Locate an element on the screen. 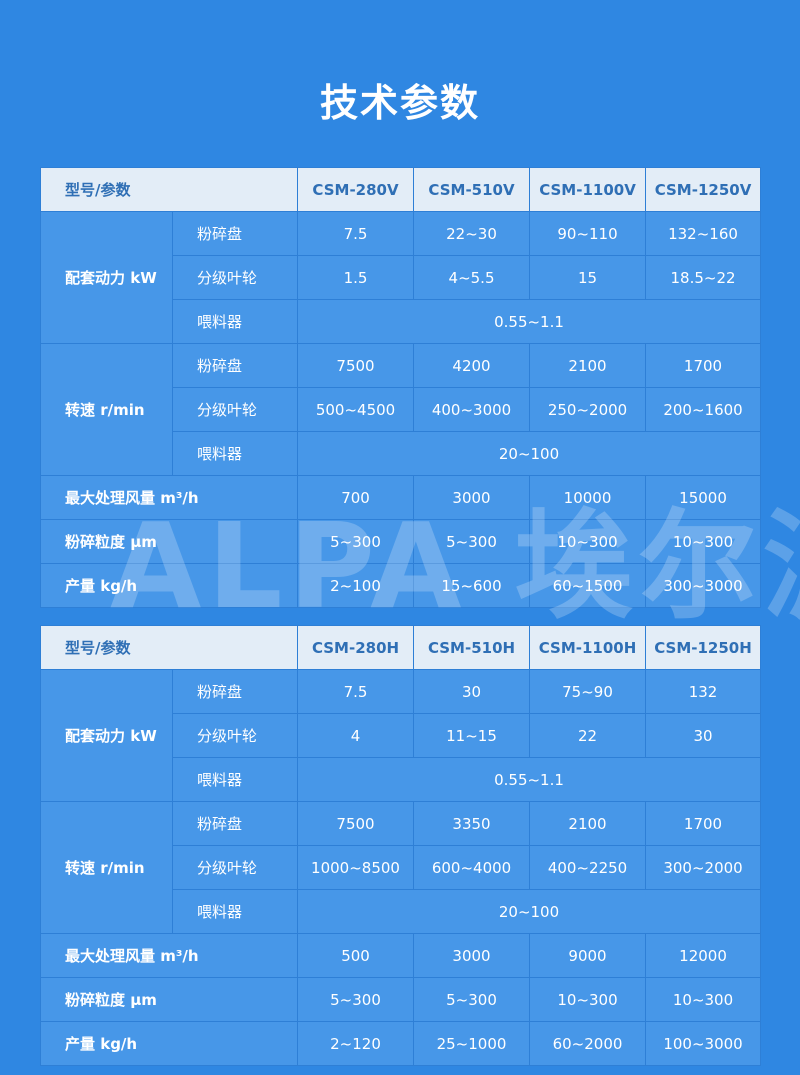 The width and height of the screenshot is (800, 1075). table-row: 产量 kg/h 2~120 25~1000 60~2000 100~3000 is located at coordinates (400, 1043).